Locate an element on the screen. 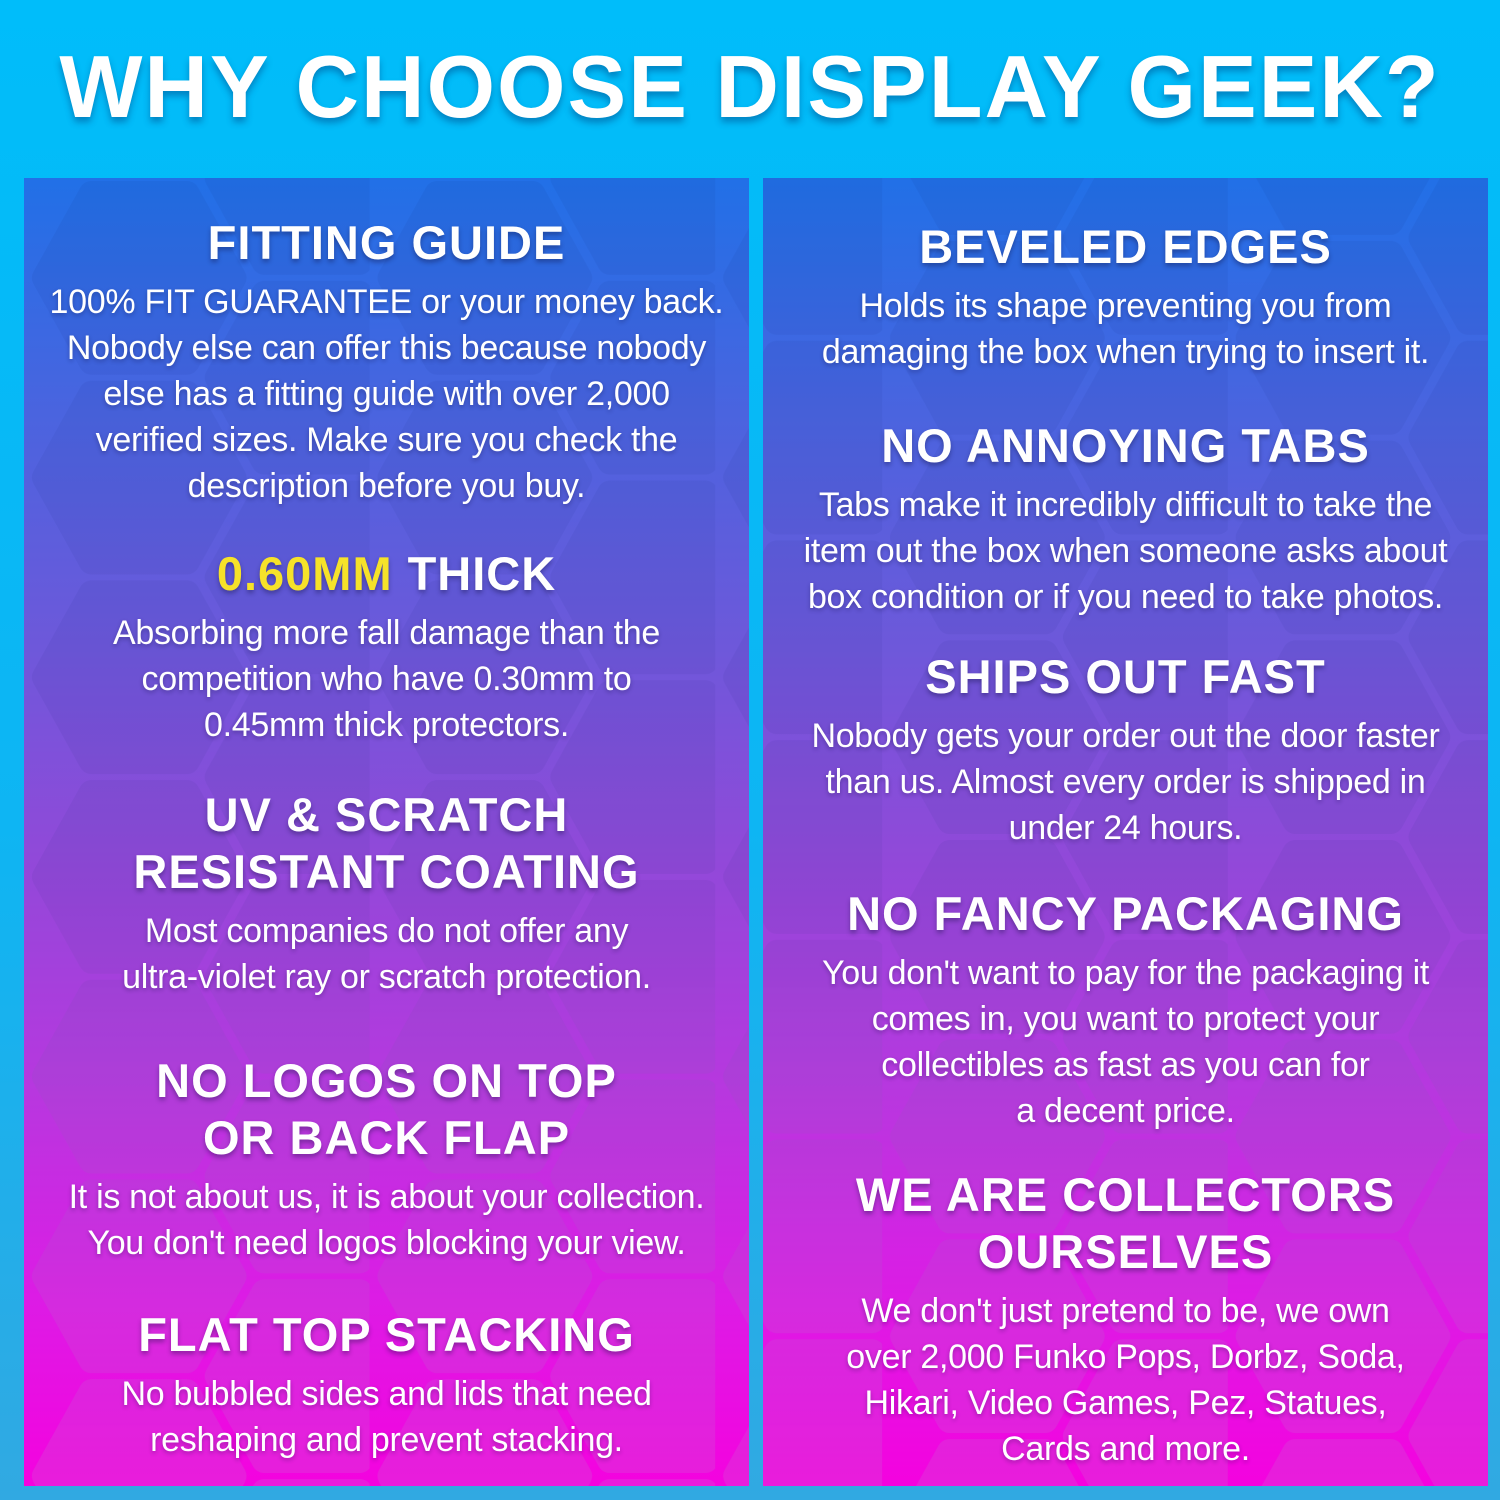  text-line: ultra-violet ray or scratch protection. is located at coordinates (386, 977).